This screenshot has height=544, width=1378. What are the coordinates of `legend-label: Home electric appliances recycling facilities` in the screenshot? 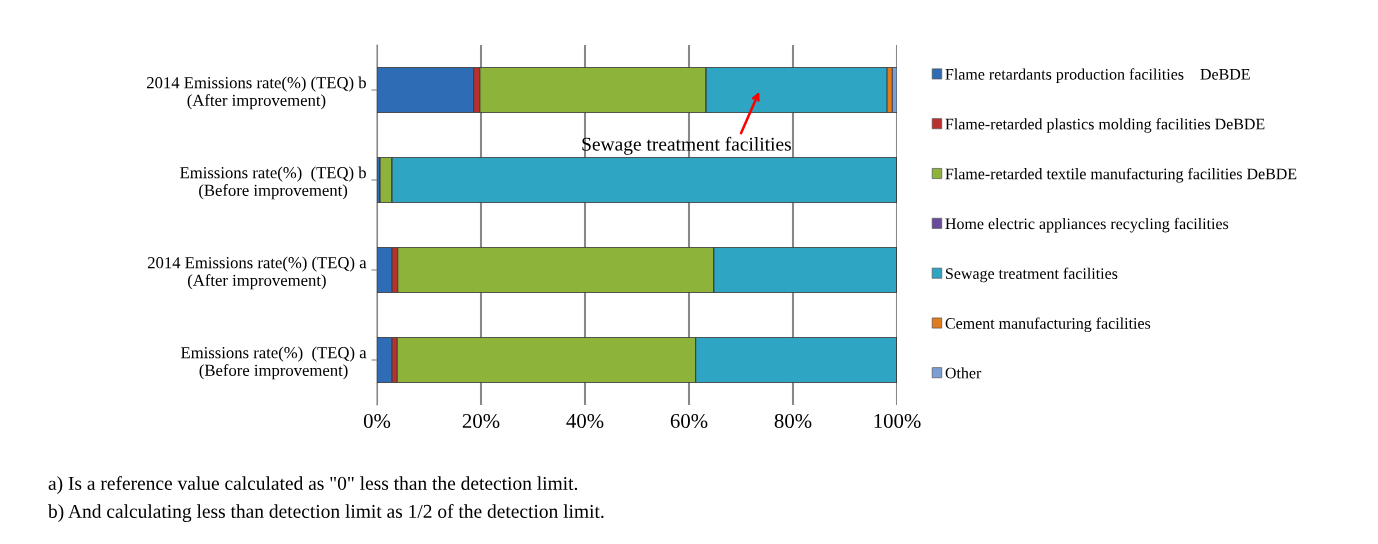 It's located at (1087, 225).